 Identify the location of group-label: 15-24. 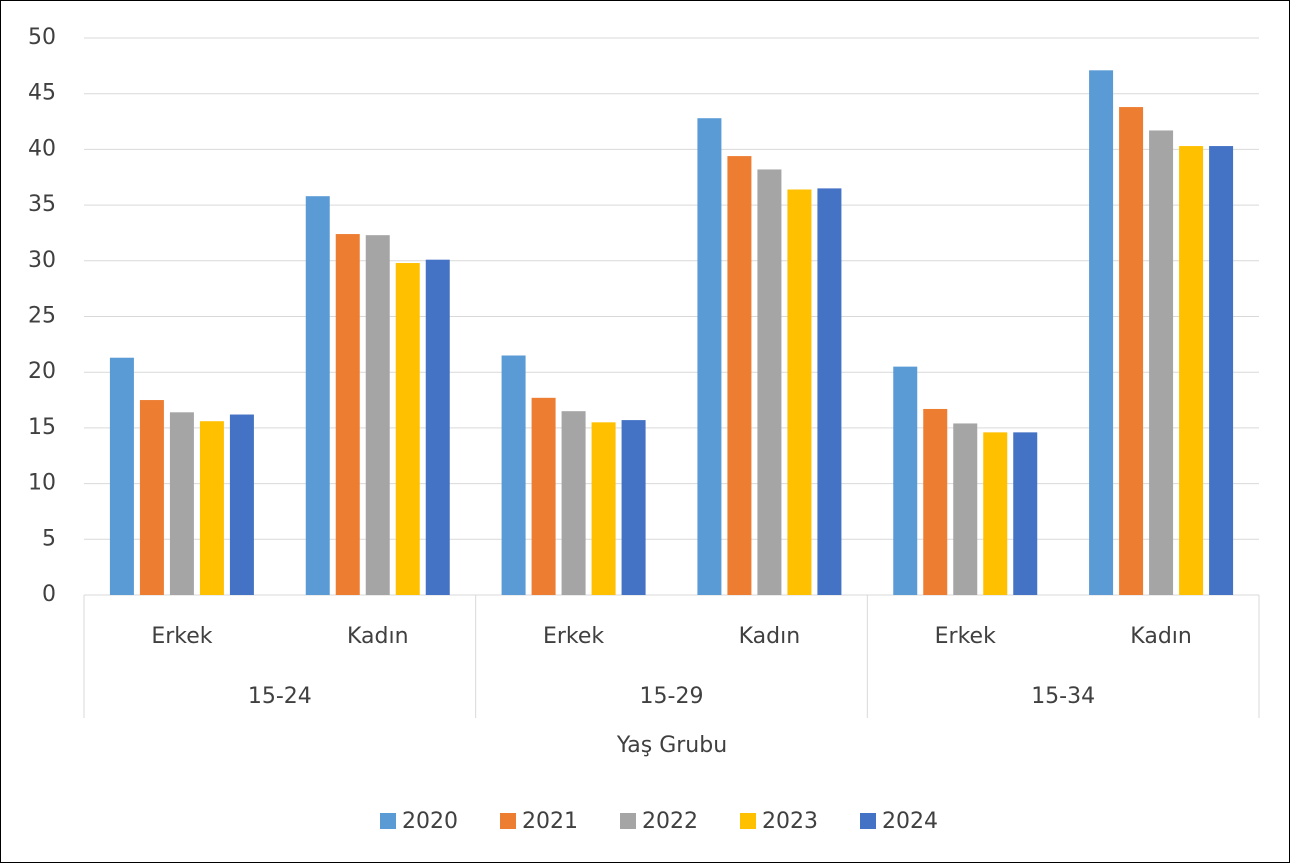
(280, 696).